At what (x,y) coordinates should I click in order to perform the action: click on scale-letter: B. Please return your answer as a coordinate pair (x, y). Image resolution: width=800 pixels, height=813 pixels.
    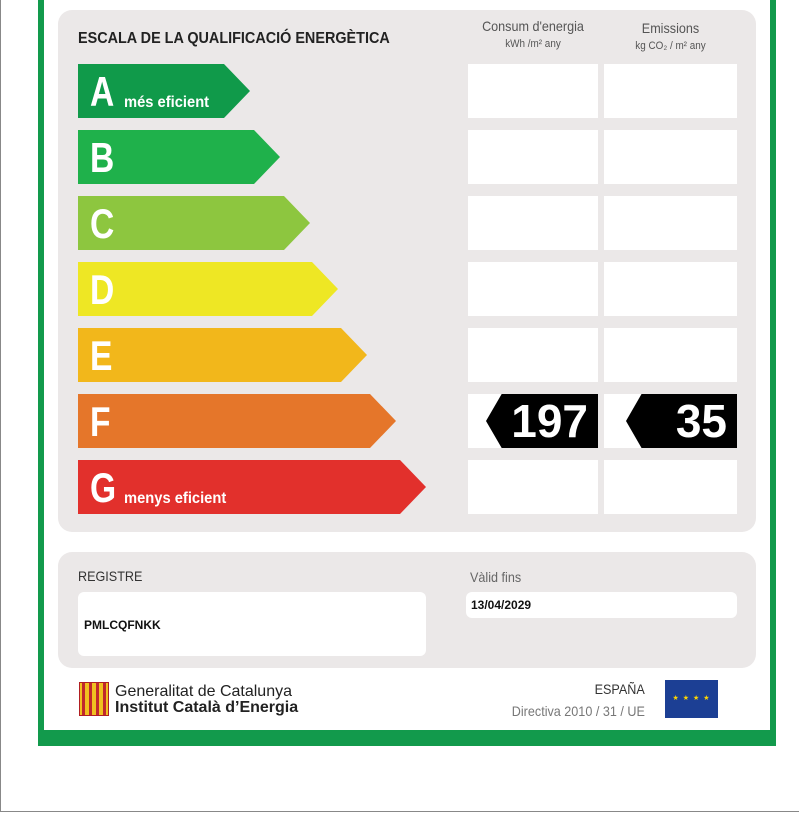
    Looking at the image, I should click on (102, 157).